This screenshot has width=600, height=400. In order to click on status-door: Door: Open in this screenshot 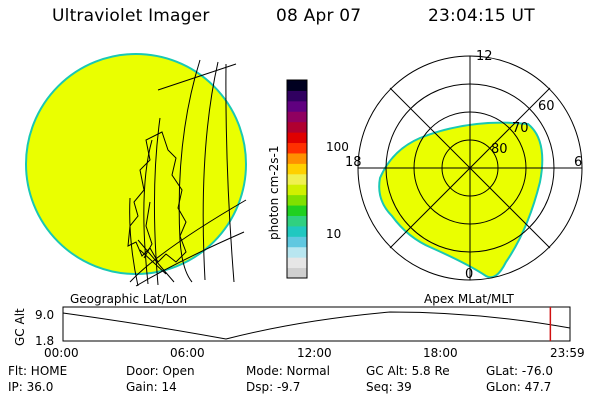, I will do `click(160, 371)`.